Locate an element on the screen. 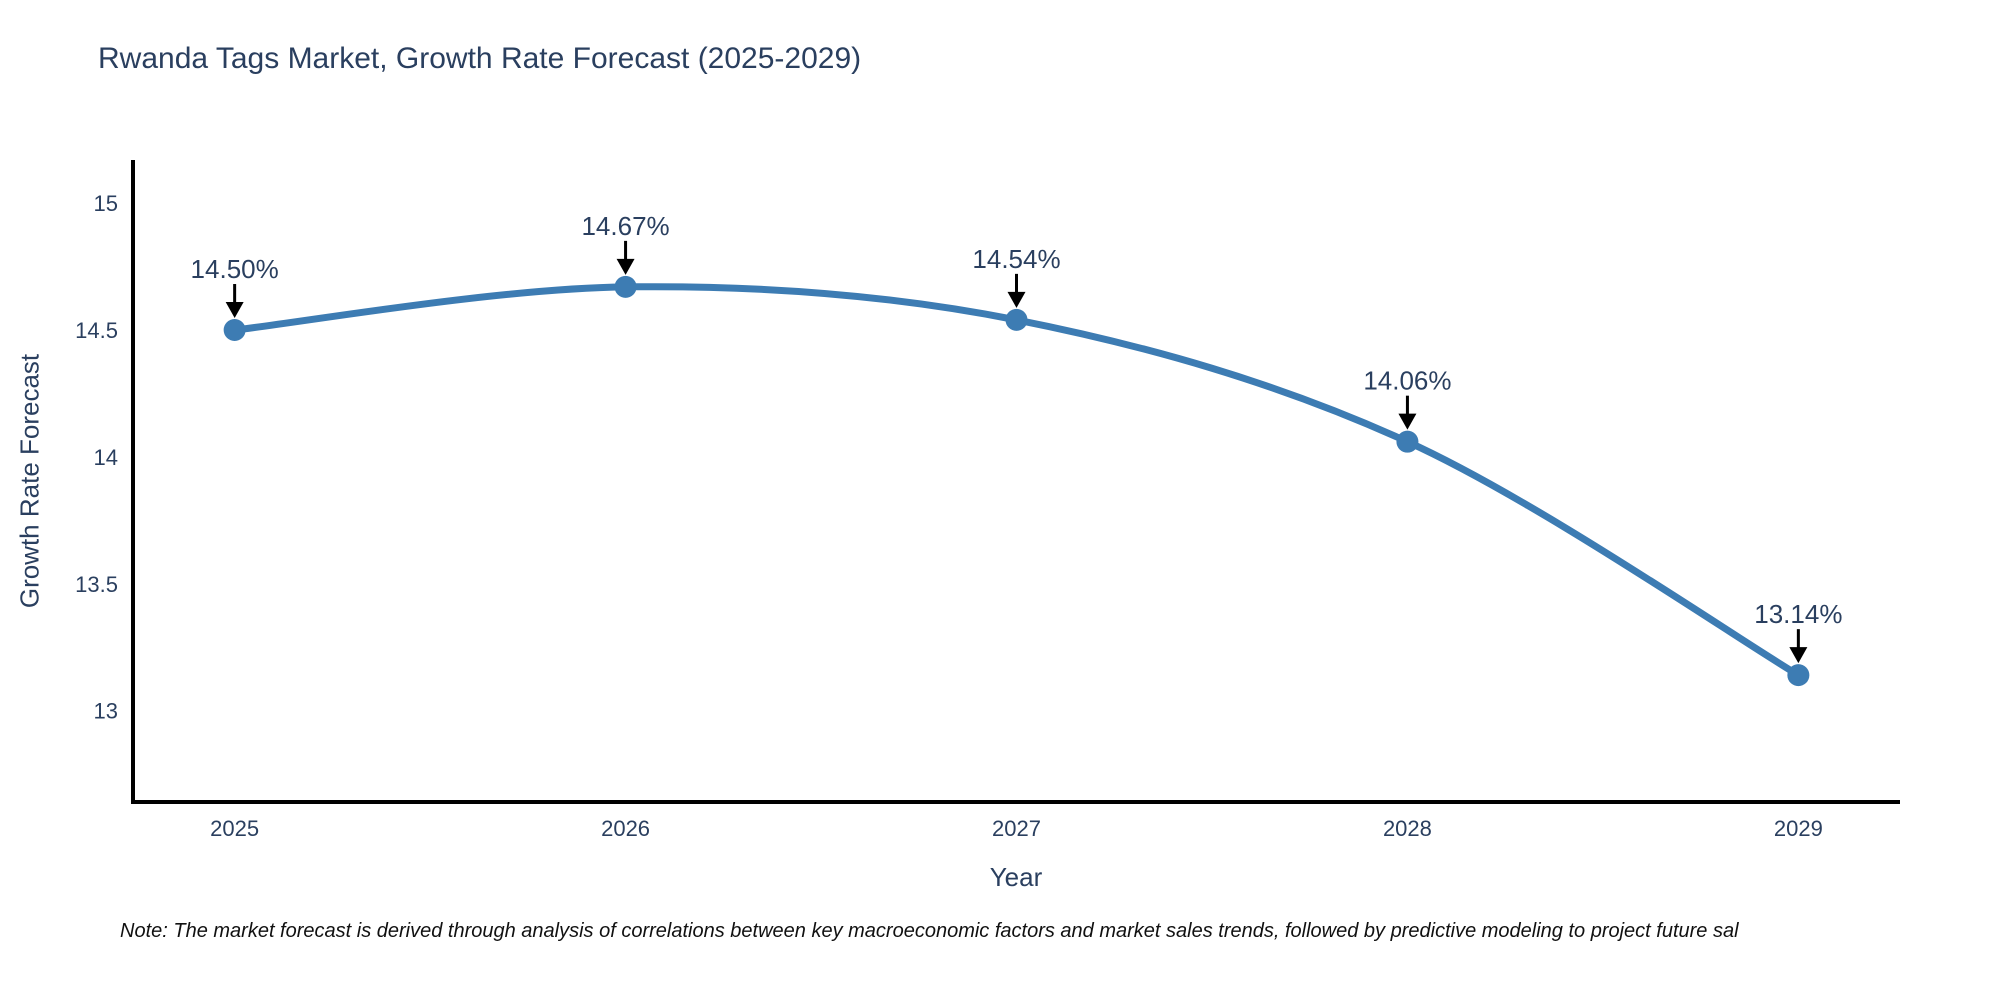  y-axis-title: Growth Rate Forecast is located at coordinates (29, 481).